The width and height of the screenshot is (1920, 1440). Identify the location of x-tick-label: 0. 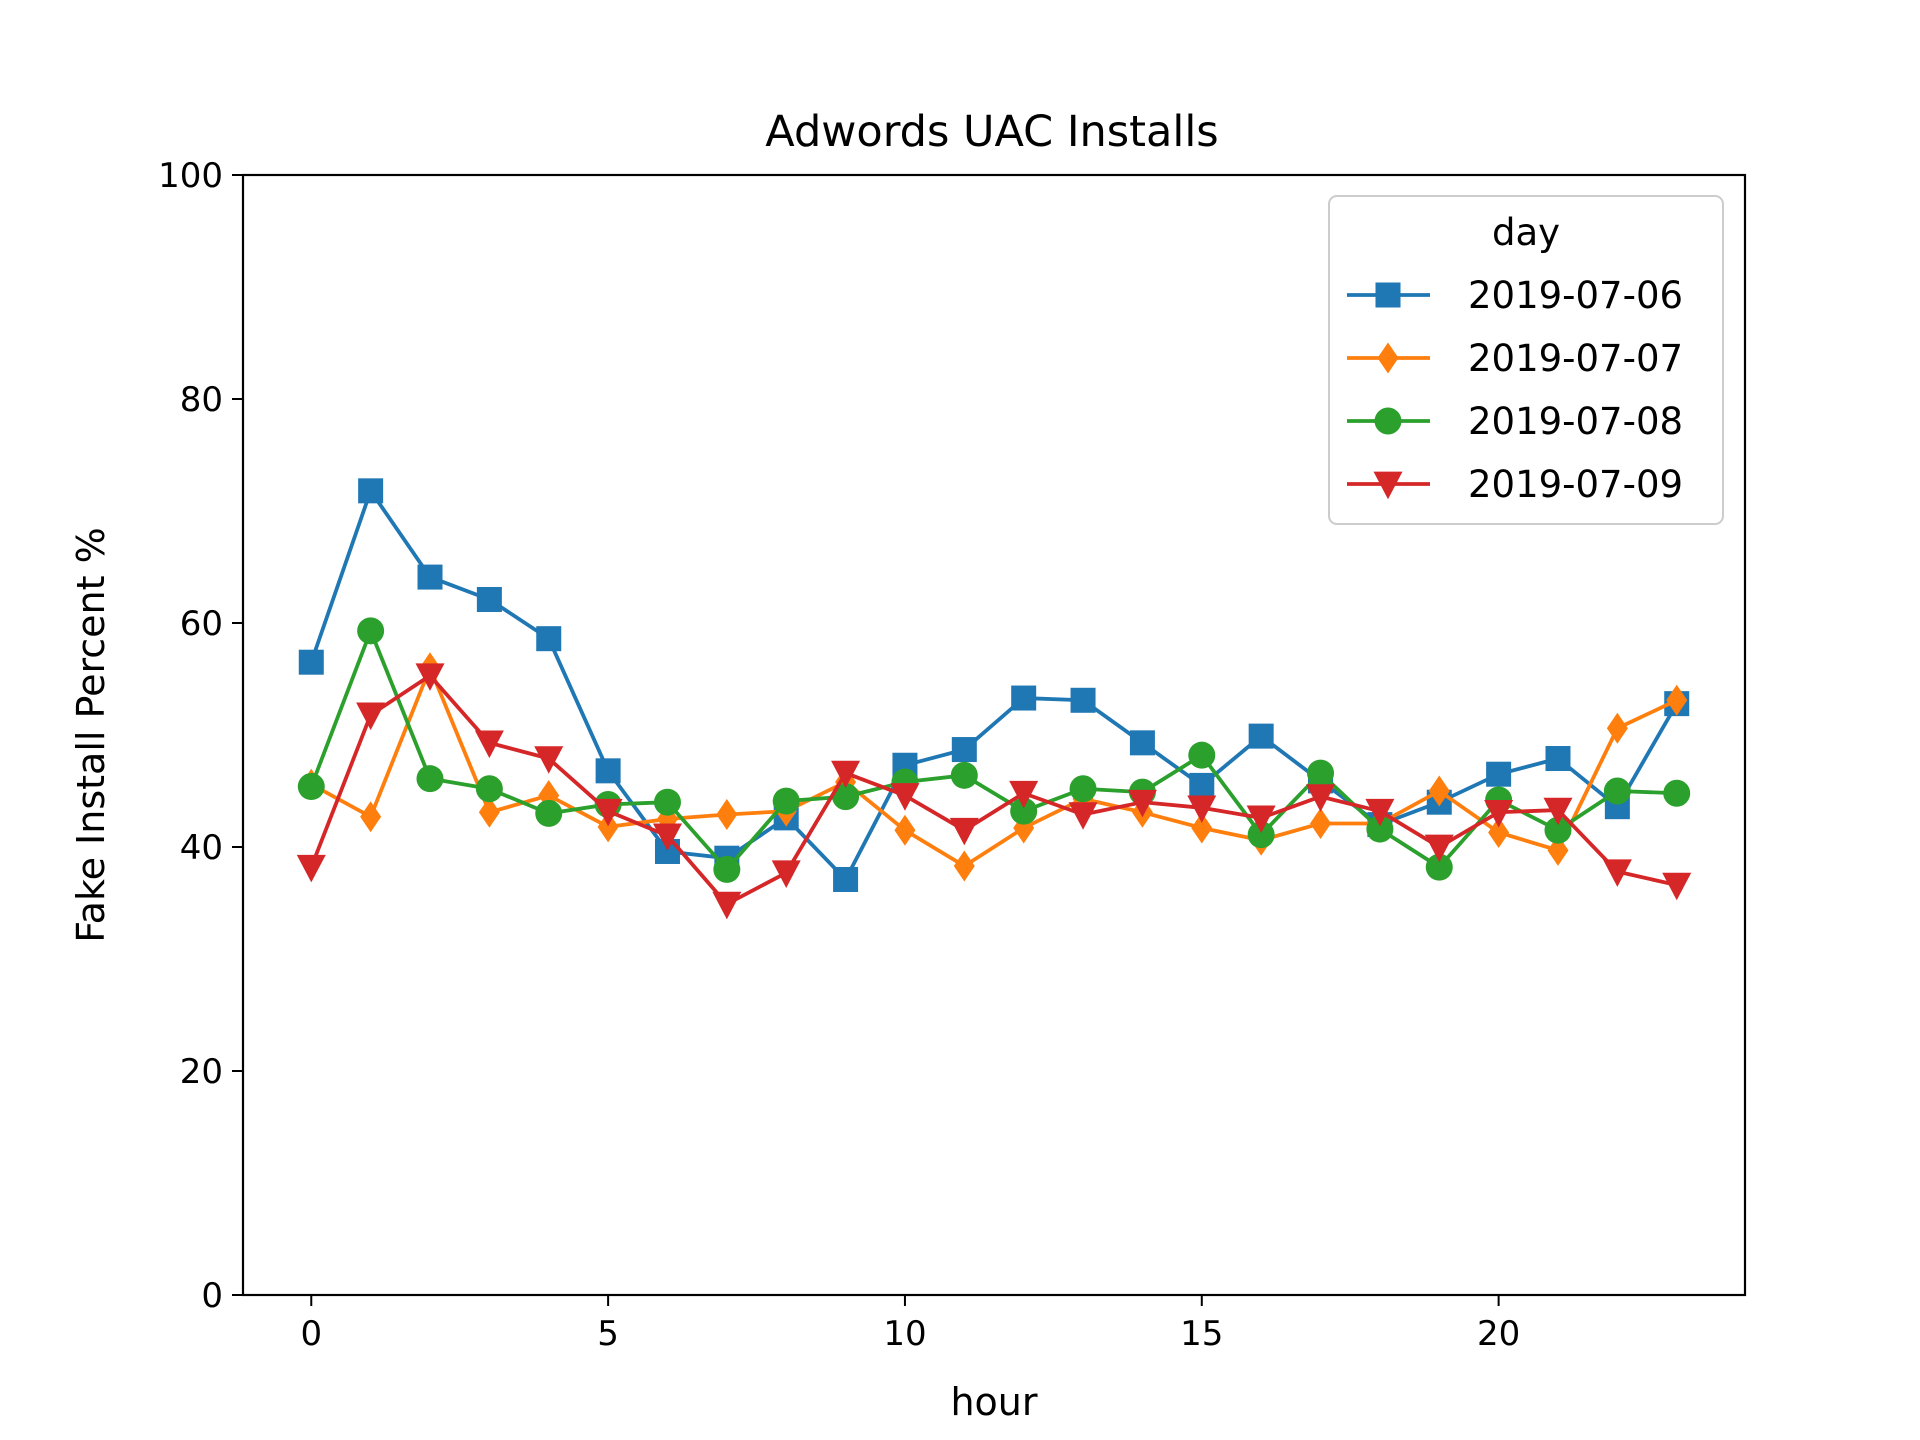
(311, 1334).